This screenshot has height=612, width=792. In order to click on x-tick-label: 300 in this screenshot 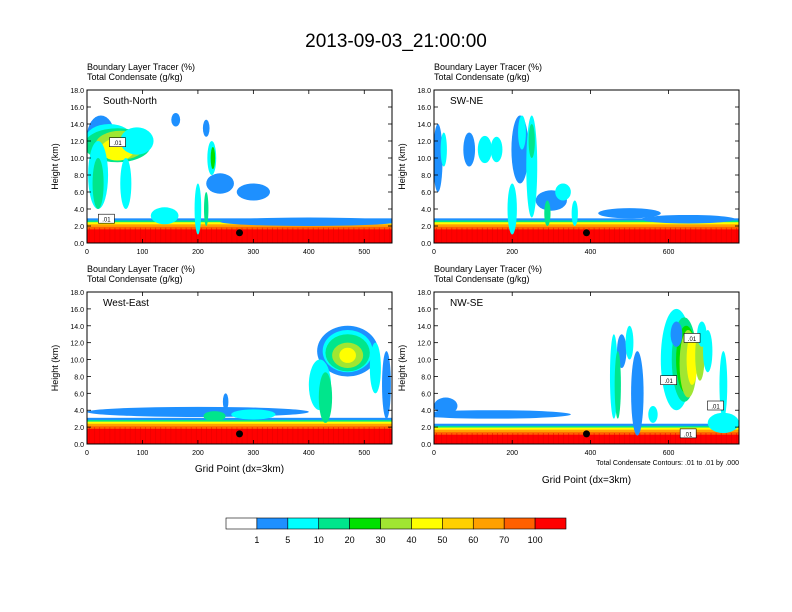, I will do `click(254, 453)`.